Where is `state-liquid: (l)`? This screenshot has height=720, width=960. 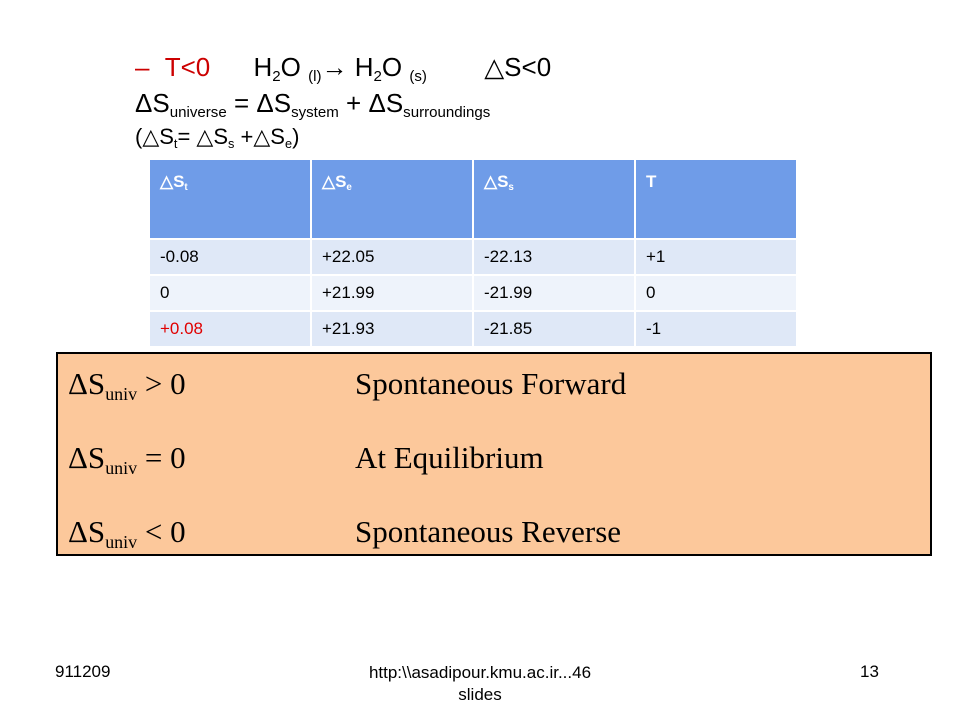 state-liquid: (l) is located at coordinates (315, 76).